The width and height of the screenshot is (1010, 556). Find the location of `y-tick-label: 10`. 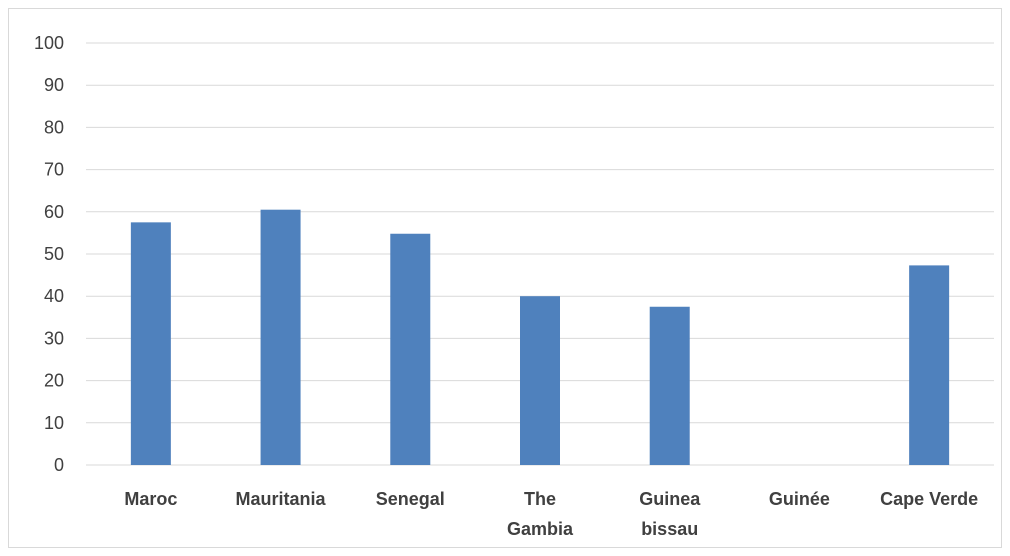

y-tick-label: 10 is located at coordinates (54, 423).